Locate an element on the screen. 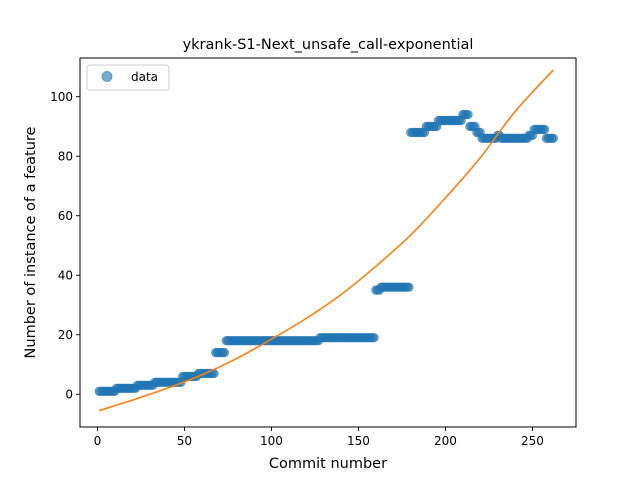  y-tick-label: 80 is located at coordinates (65, 157).